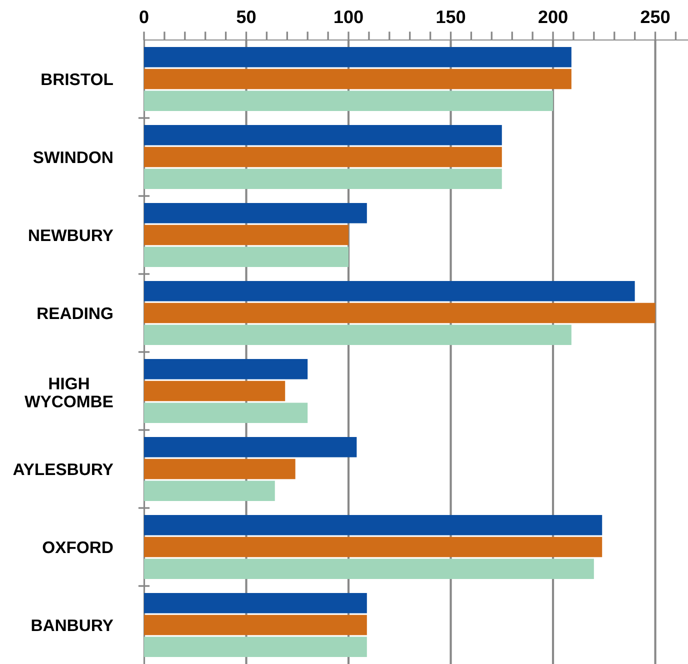 Image resolution: width=688 pixels, height=664 pixels. Describe the element at coordinates (75, 313) in the screenshot. I see `y-tick-label: READING` at that location.